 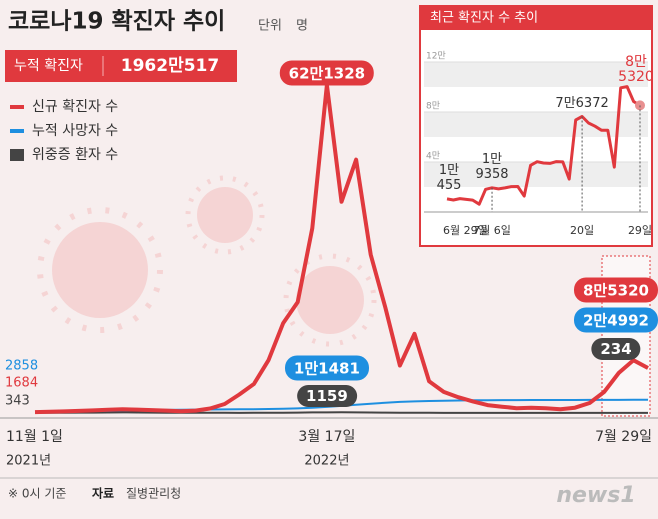 What do you see at coordinates (75, 155) in the screenshot?
I see `legend-label: 위중증 환자 수` at bounding box center [75, 155].